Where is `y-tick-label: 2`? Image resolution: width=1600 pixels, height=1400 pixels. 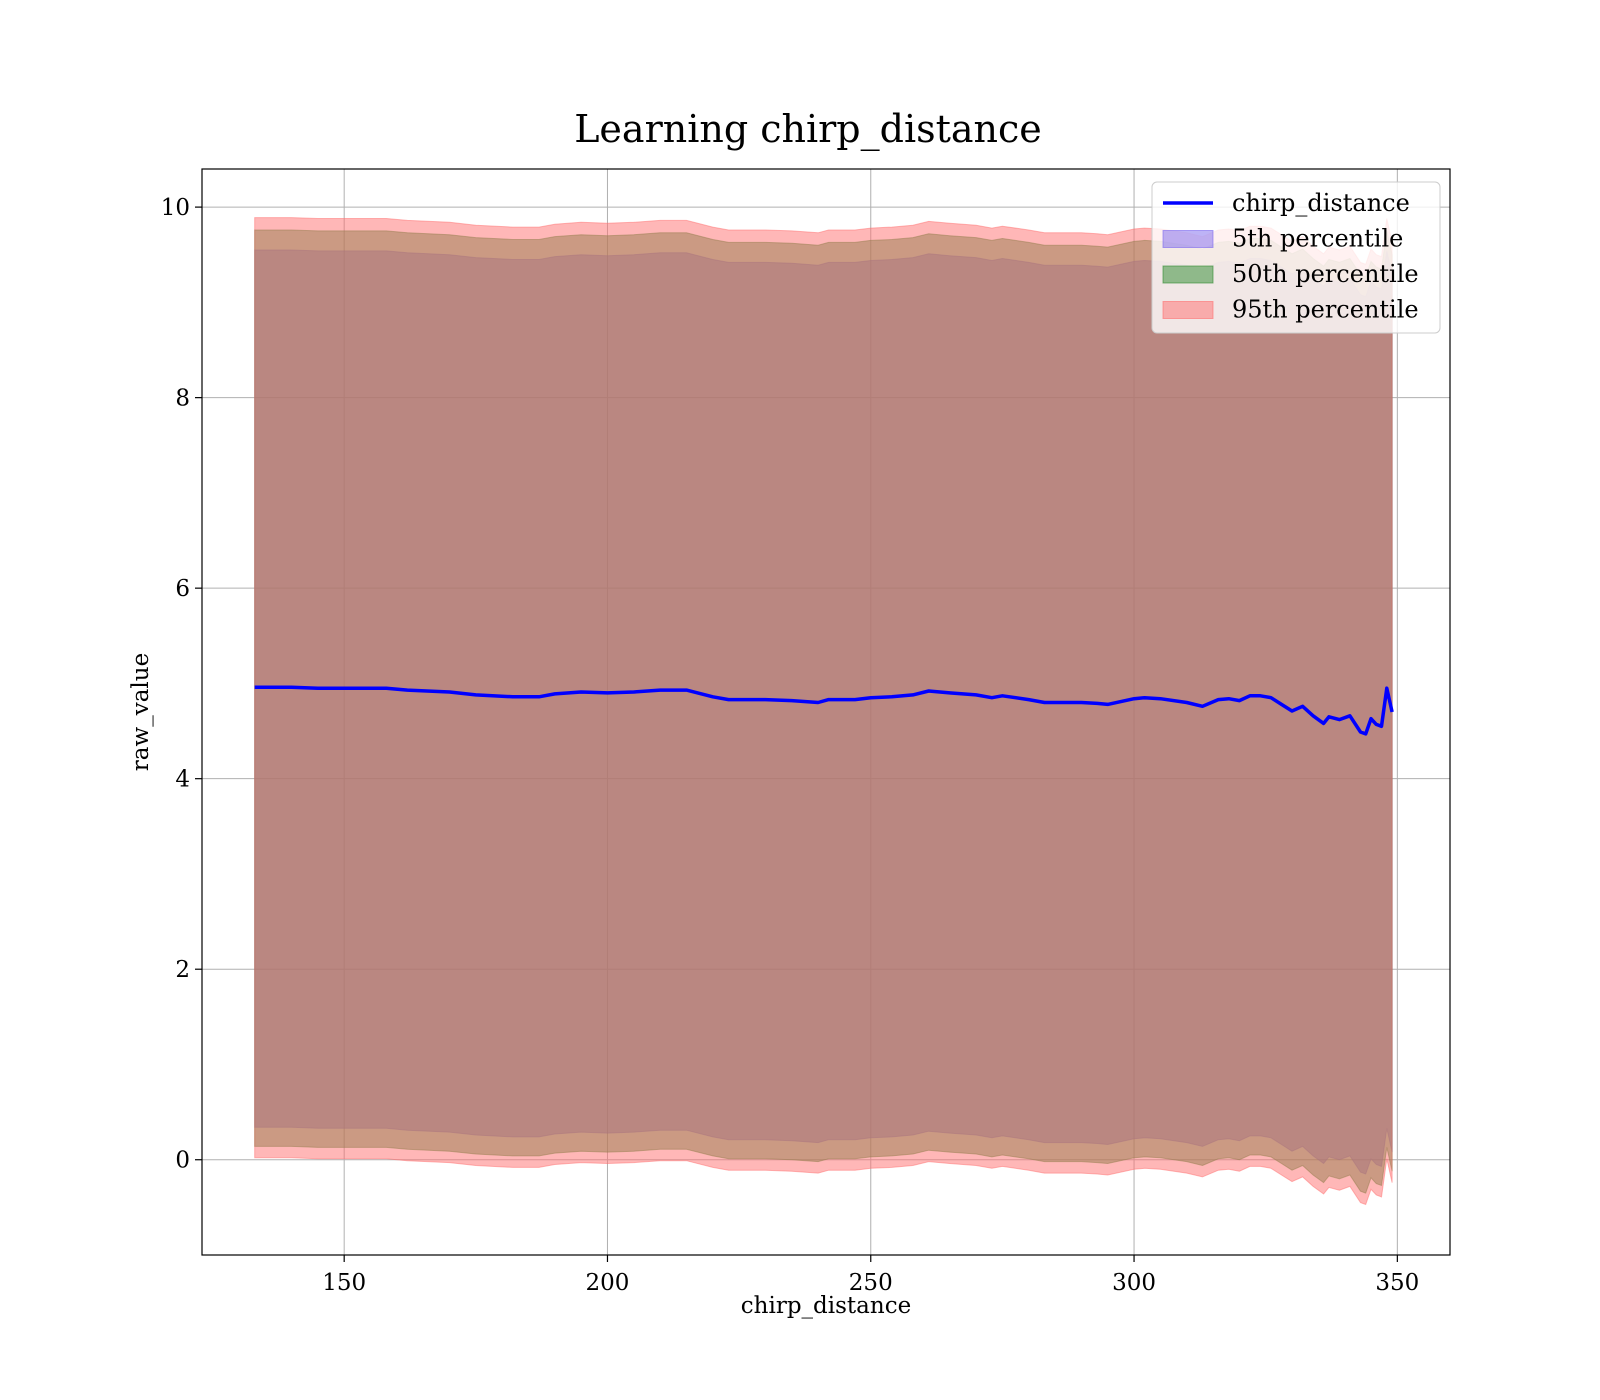 y-tick-label: 2 is located at coordinates (182, 970).